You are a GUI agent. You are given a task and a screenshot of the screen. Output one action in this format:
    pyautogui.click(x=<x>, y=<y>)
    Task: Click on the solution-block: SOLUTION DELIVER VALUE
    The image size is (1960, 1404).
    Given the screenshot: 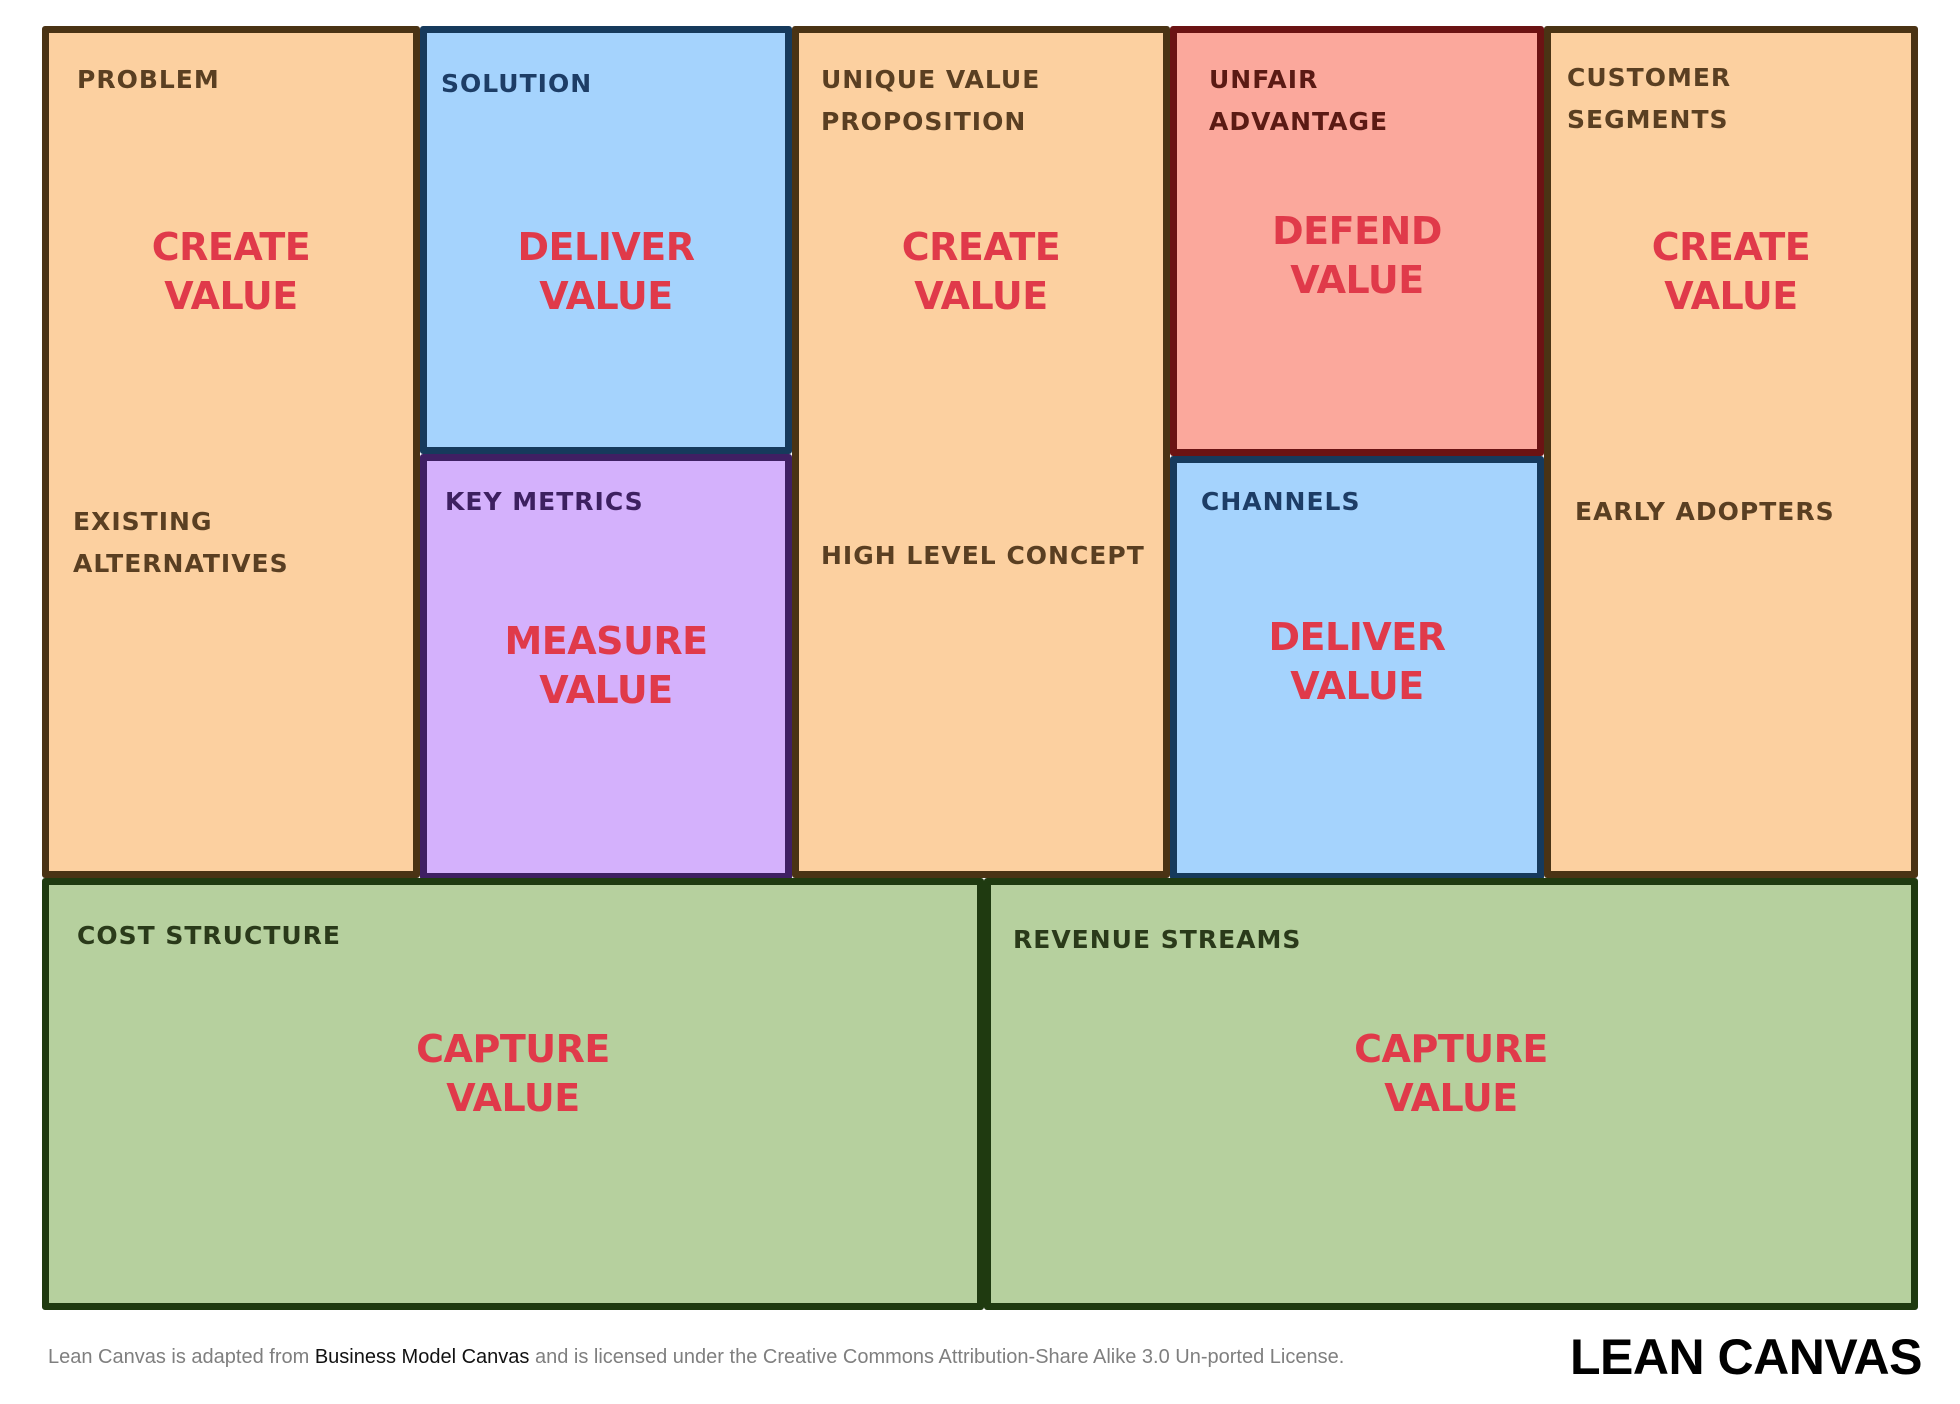 What is the action you would take?
    pyautogui.click(x=606, y=240)
    